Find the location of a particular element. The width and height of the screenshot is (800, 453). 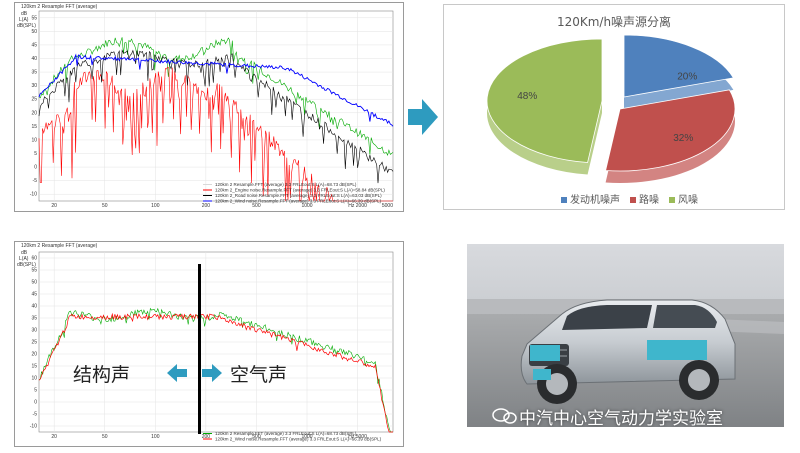

pie-plot: 20% 32% 48% is located at coordinates (611, 108).